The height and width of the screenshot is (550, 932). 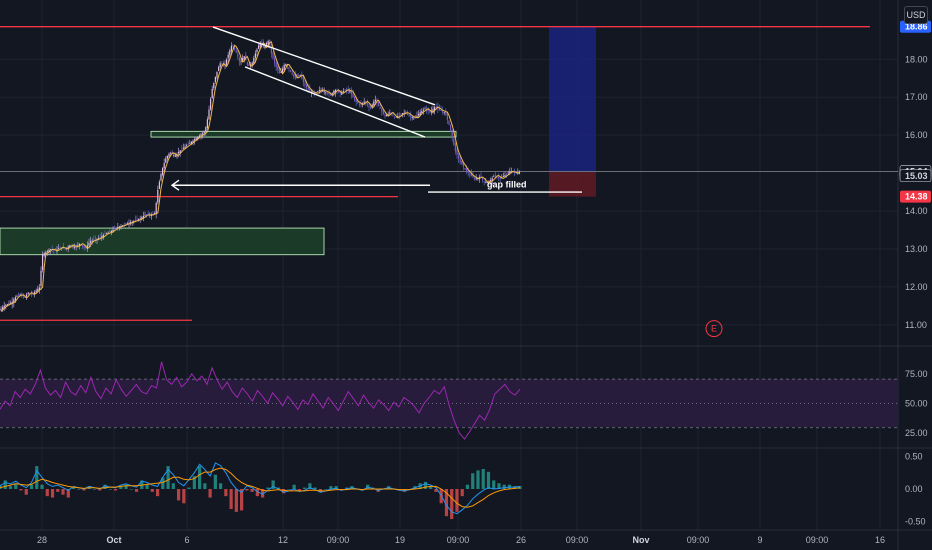 What do you see at coordinates (916, 135) in the screenshot?
I see `price-axis-label: 16.00` at bounding box center [916, 135].